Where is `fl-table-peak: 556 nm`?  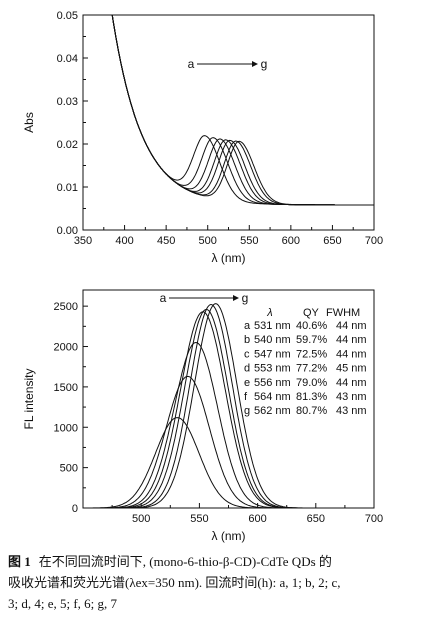 fl-table-peak: 556 nm is located at coordinates (272, 383).